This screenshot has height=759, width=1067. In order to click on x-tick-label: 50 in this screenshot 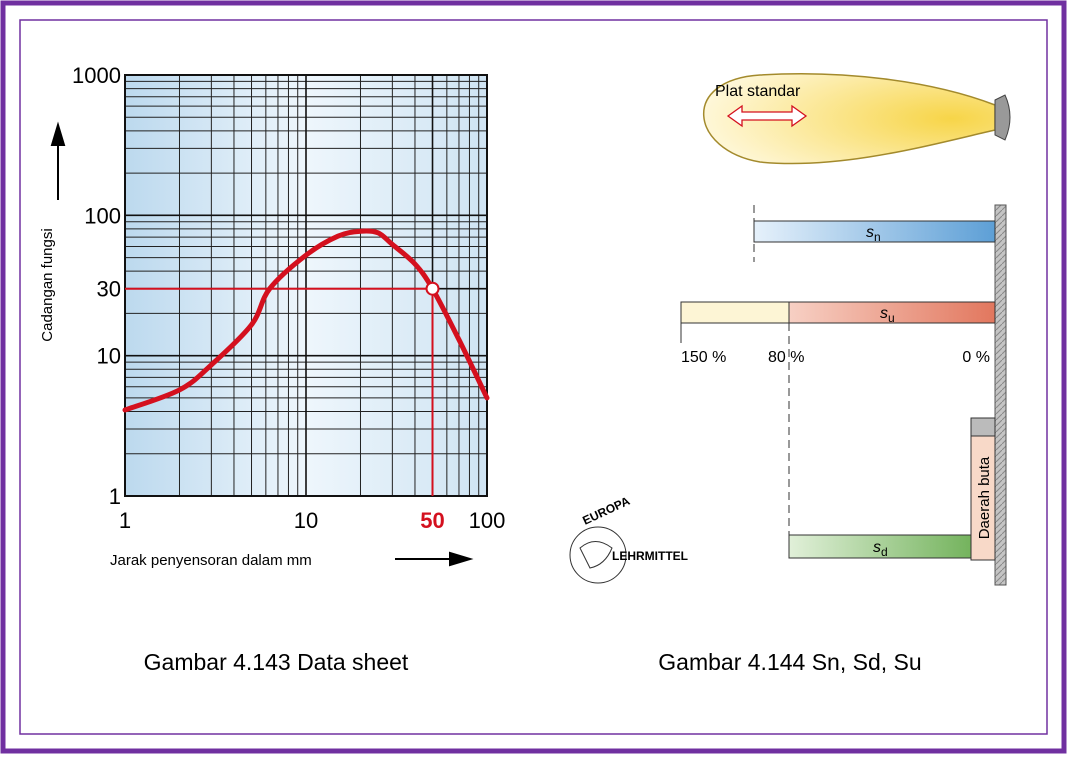, I will do `click(432, 520)`.